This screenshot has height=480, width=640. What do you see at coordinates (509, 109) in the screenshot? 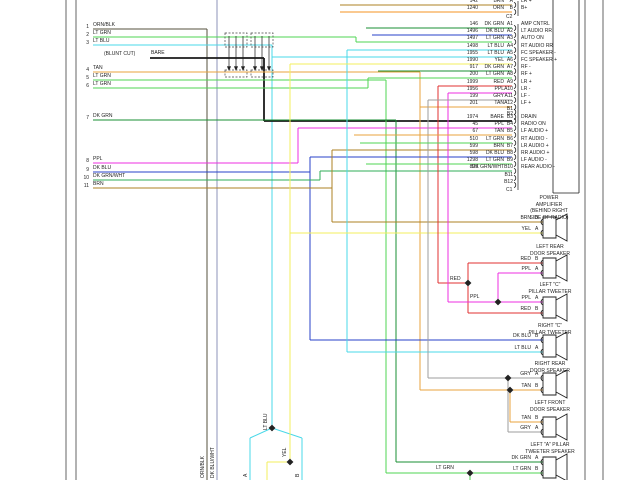
I see `pin-id: B1` at bounding box center [509, 109].